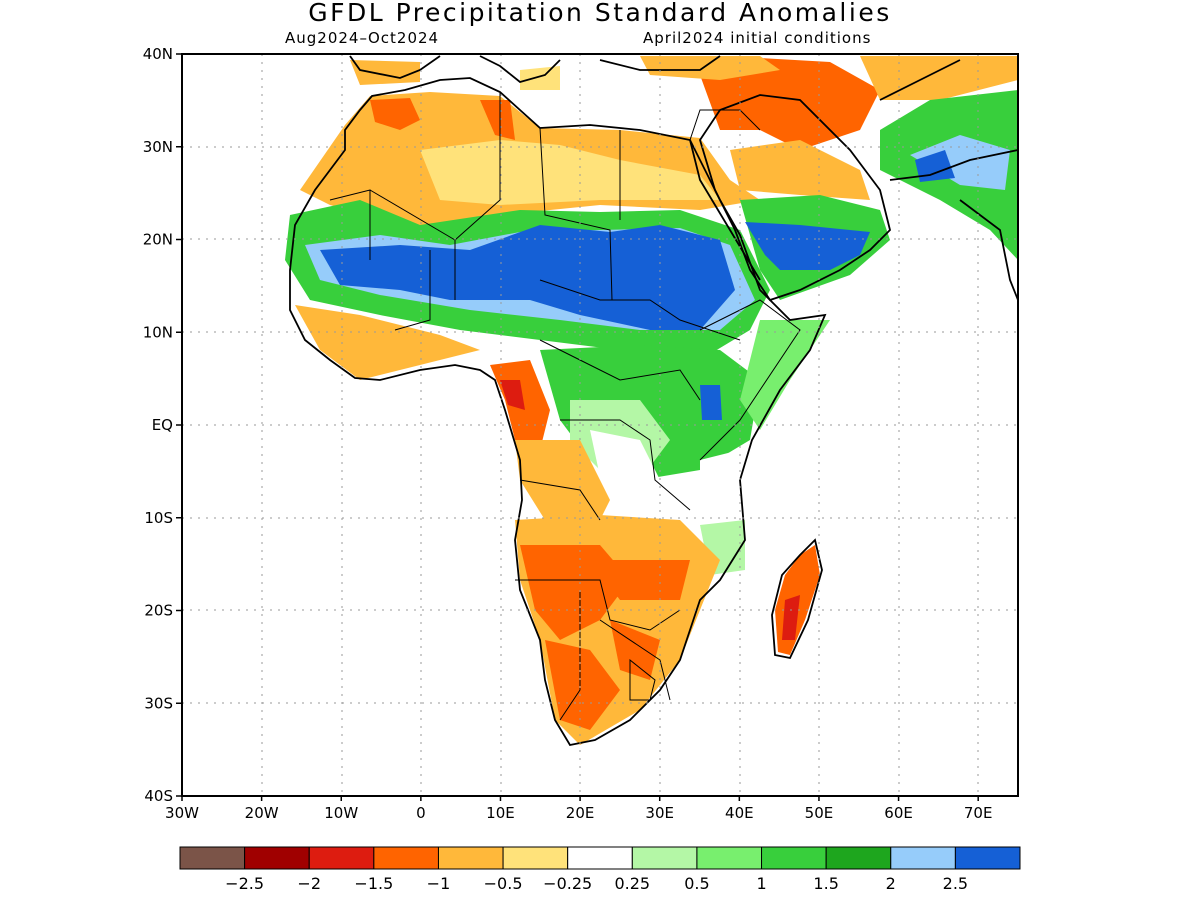 The width and height of the screenshot is (1200, 900). What do you see at coordinates (497, 120) in the screenshot?
I see `field-libya-dry` at bounding box center [497, 120].